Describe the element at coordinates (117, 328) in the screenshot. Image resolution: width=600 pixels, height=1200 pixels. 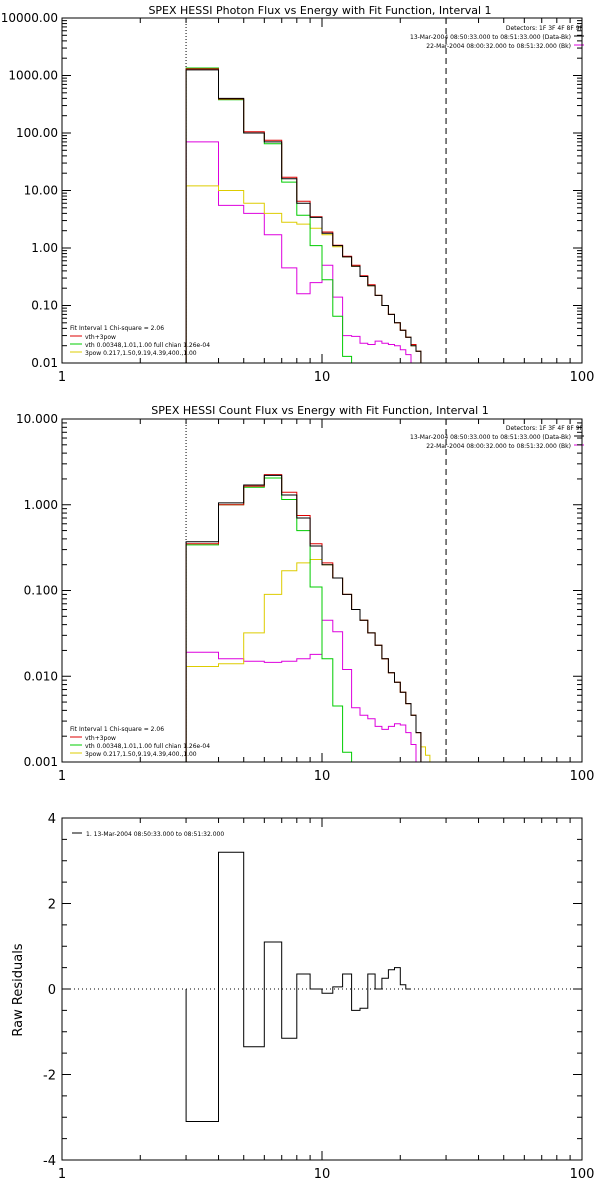
I see `photon-legend-fit: Fit Interval 1 Chi-square = 2.06` at that location.